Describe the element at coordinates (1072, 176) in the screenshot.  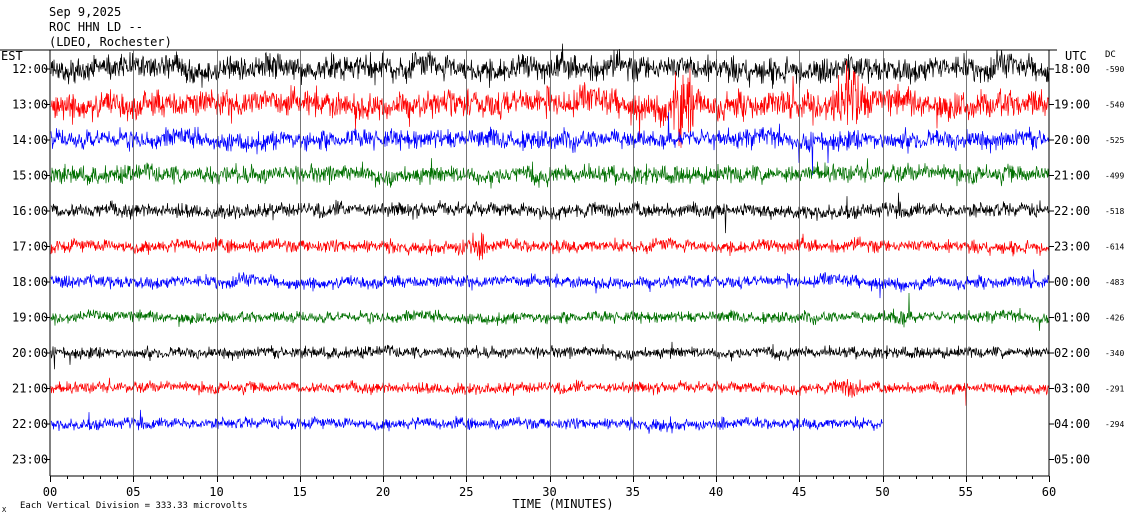
I see `utc-row-label: 21:00` at that location.